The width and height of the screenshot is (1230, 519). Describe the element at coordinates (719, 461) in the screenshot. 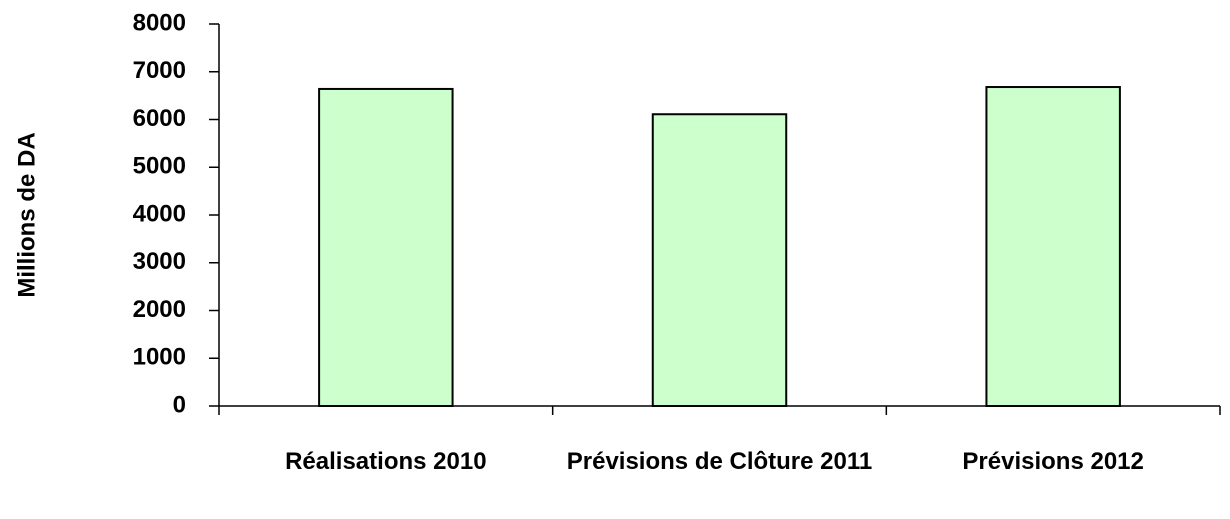

I see `x-tick-label: Prévisions de Clôture 2011` at that location.